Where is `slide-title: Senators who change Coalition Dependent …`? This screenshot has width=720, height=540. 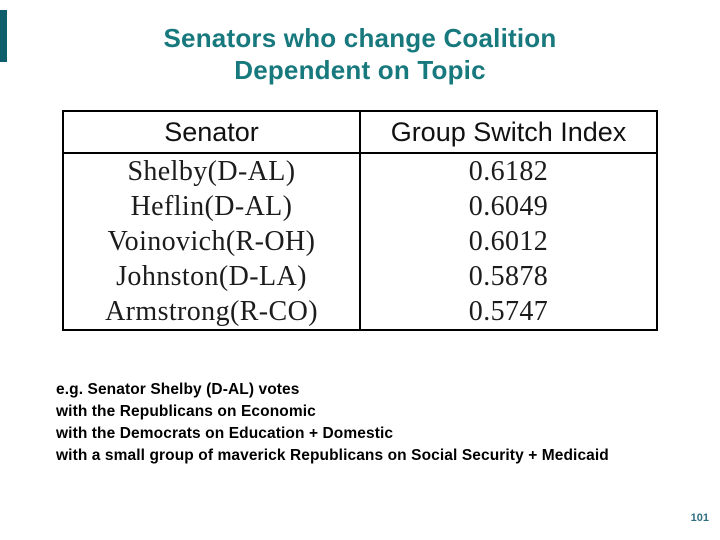
slide-title: Senators who change Coalition Dependent … is located at coordinates (360, 54).